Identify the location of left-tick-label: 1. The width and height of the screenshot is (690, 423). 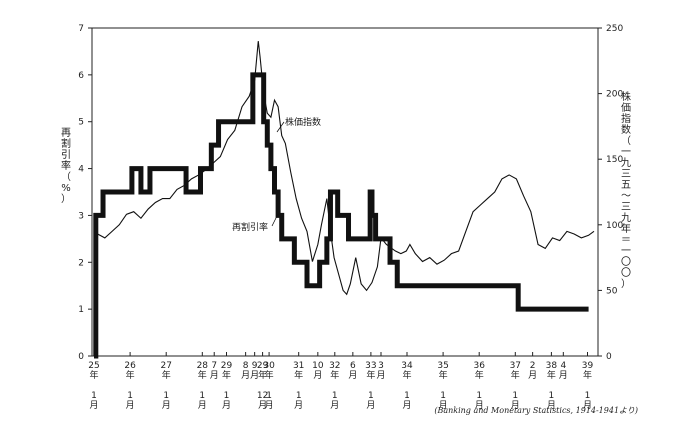
(81, 310).